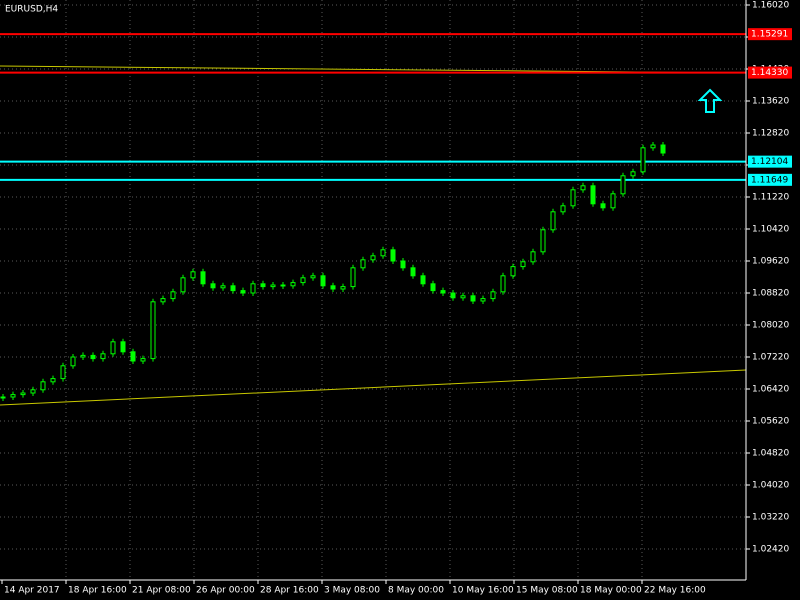 The height and width of the screenshot is (600, 800). Describe the element at coordinates (770, 262) in the screenshot. I see `y-tick-label: 1.09620` at that location.